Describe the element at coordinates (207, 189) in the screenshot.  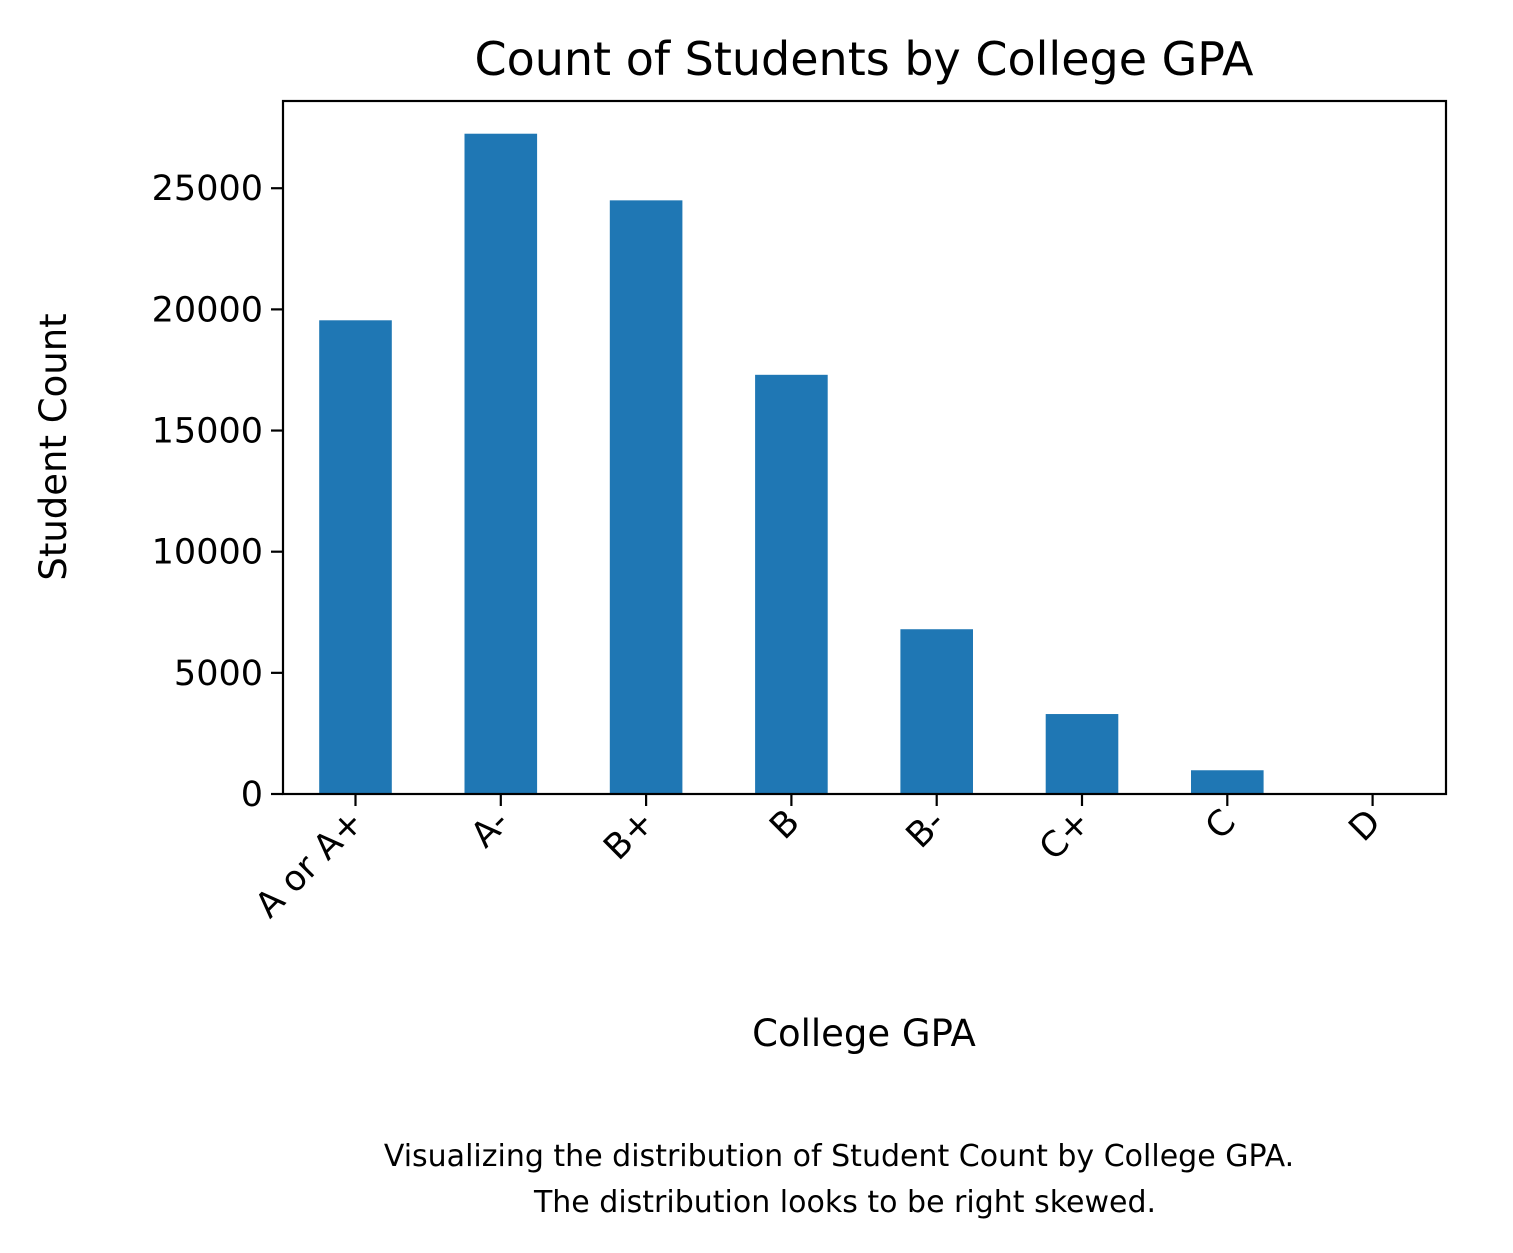
I see `y-tick-label: 25000` at that location.